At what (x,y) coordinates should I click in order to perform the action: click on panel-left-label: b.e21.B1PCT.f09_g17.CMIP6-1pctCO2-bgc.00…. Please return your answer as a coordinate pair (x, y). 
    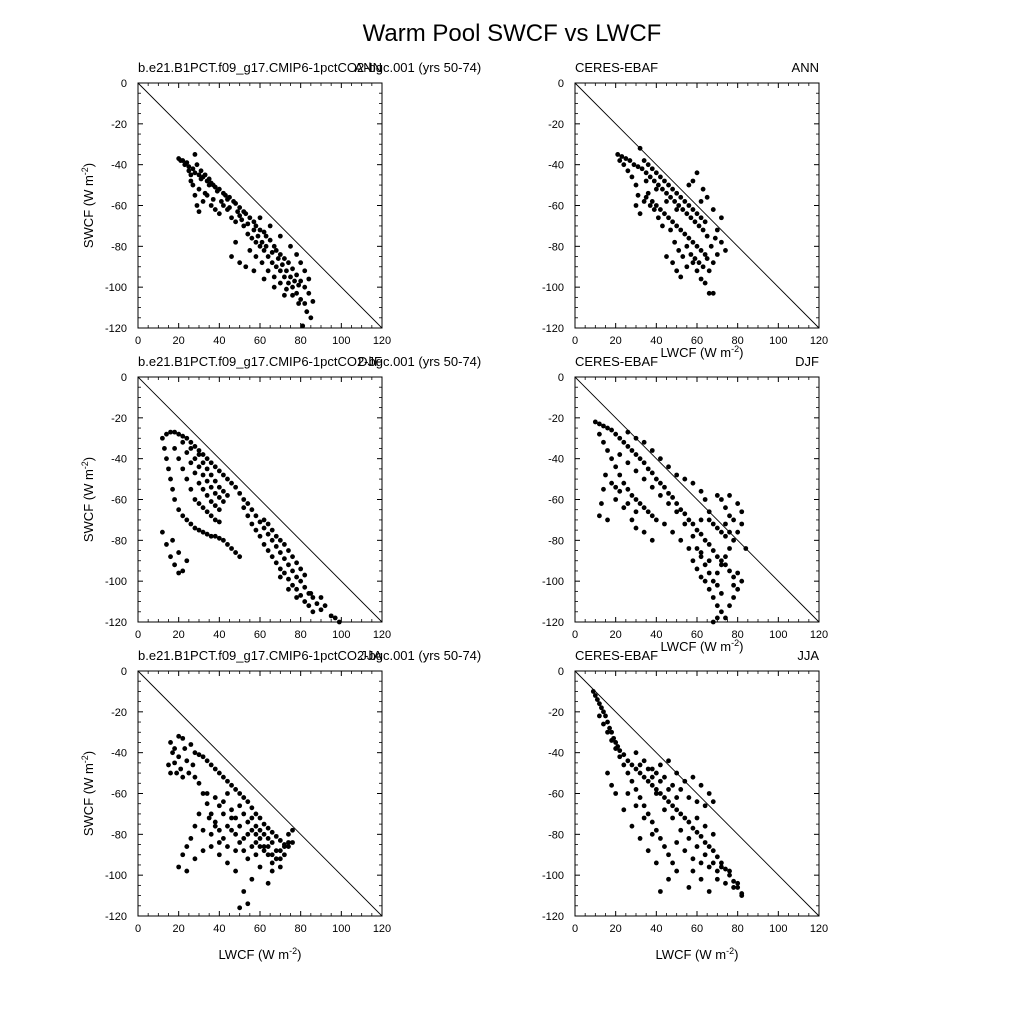
    Looking at the image, I should click on (309, 361).